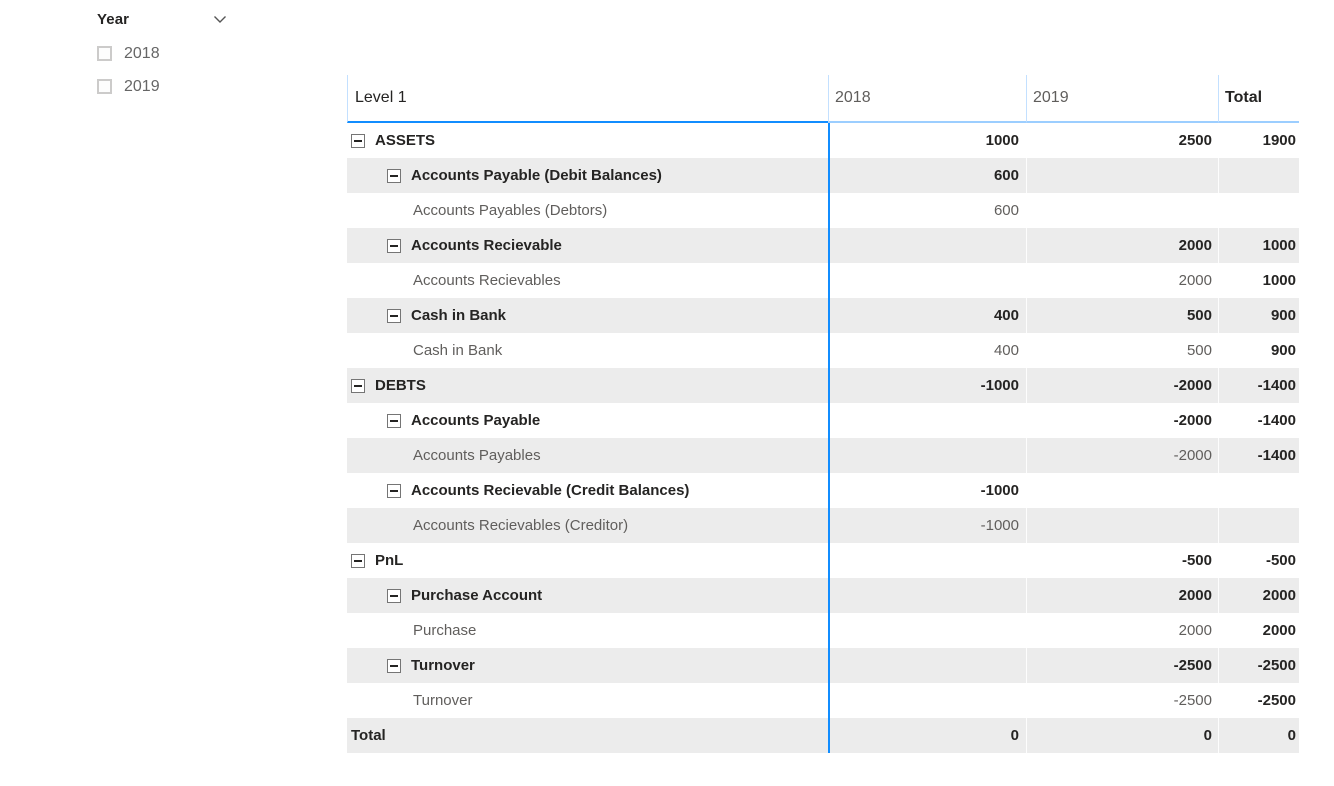  I want to click on column-header-2019: 2019, so click(1122, 99).